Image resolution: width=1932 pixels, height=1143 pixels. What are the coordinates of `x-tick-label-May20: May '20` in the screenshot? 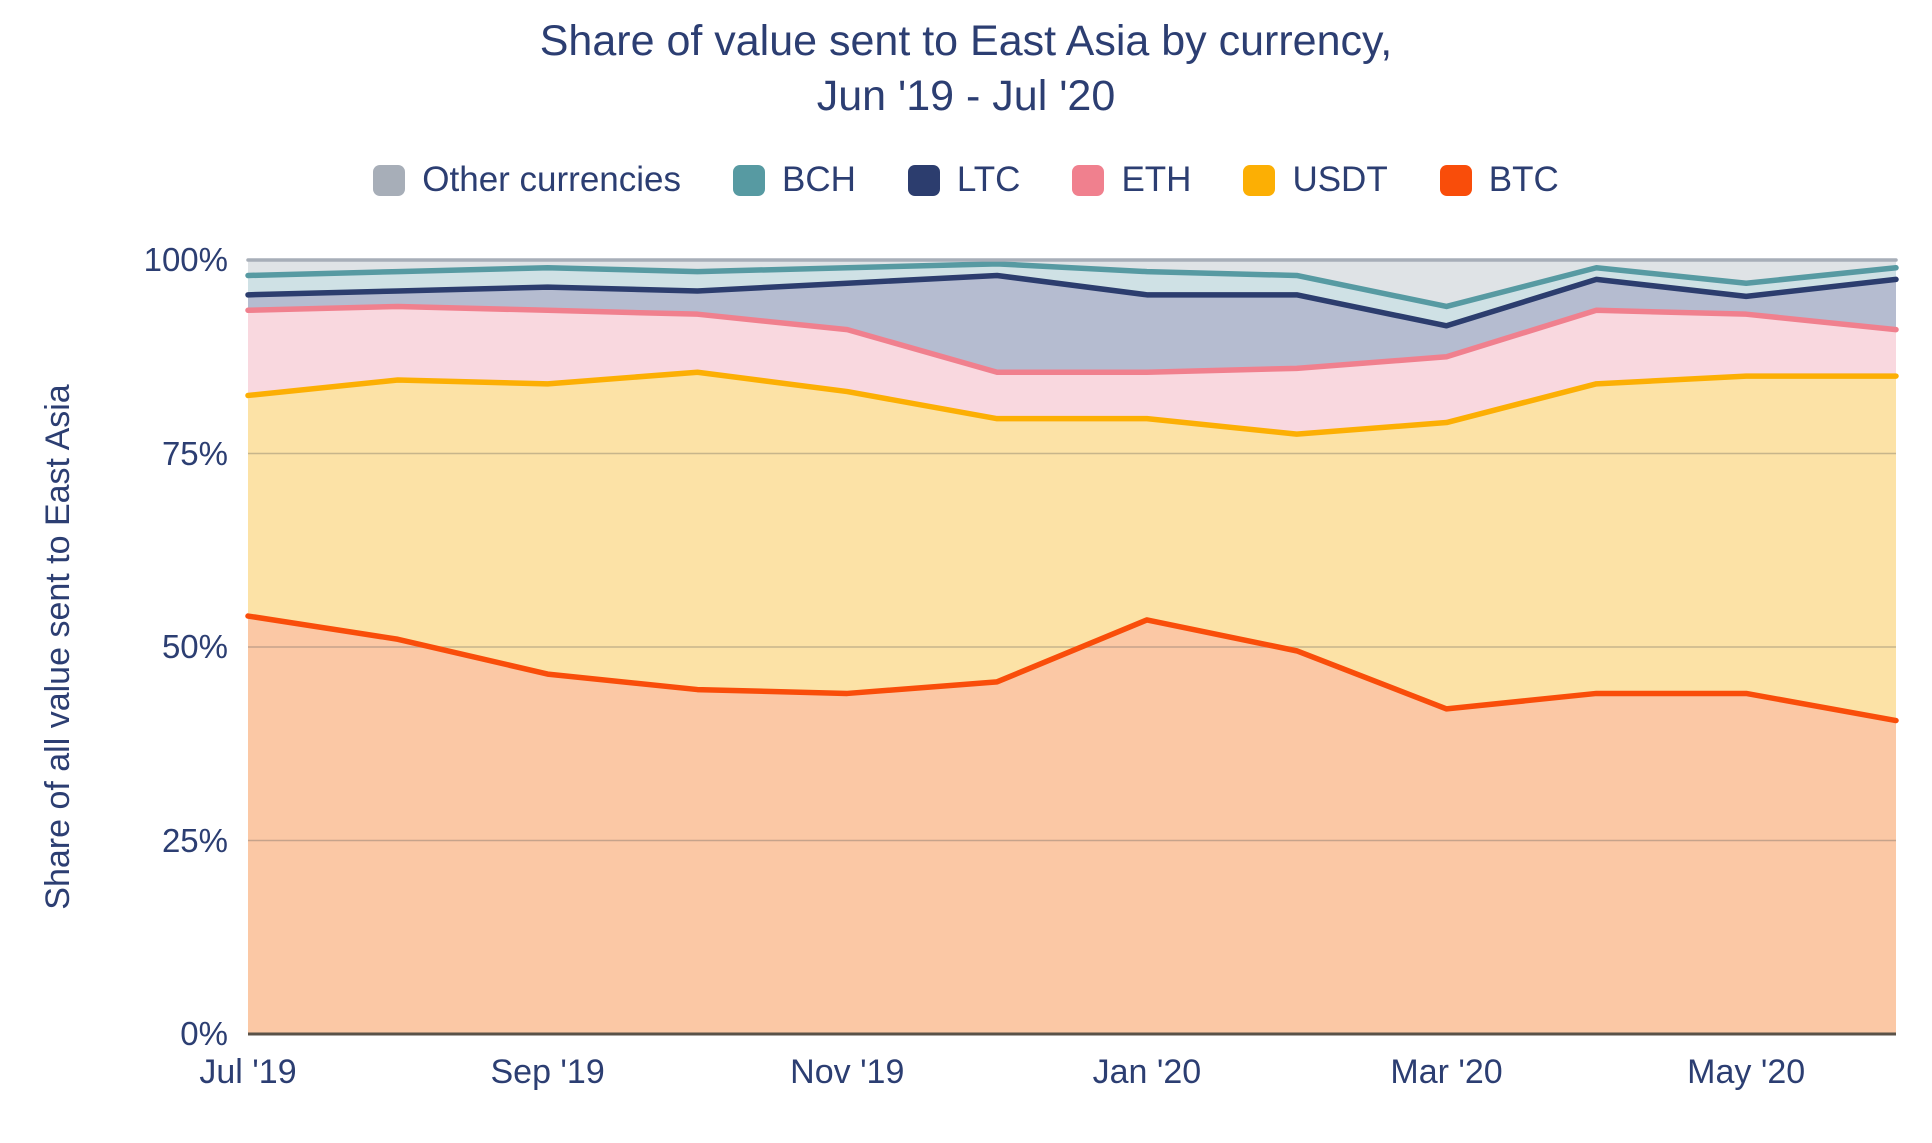 It's located at (1746, 1072).